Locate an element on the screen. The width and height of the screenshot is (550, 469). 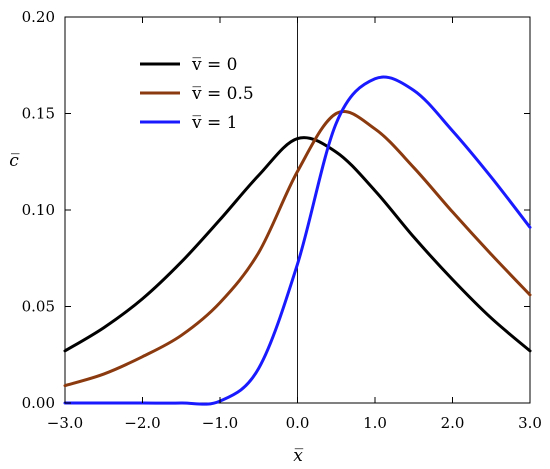
y-tick-label: 0.05 is located at coordinates (38, 307).